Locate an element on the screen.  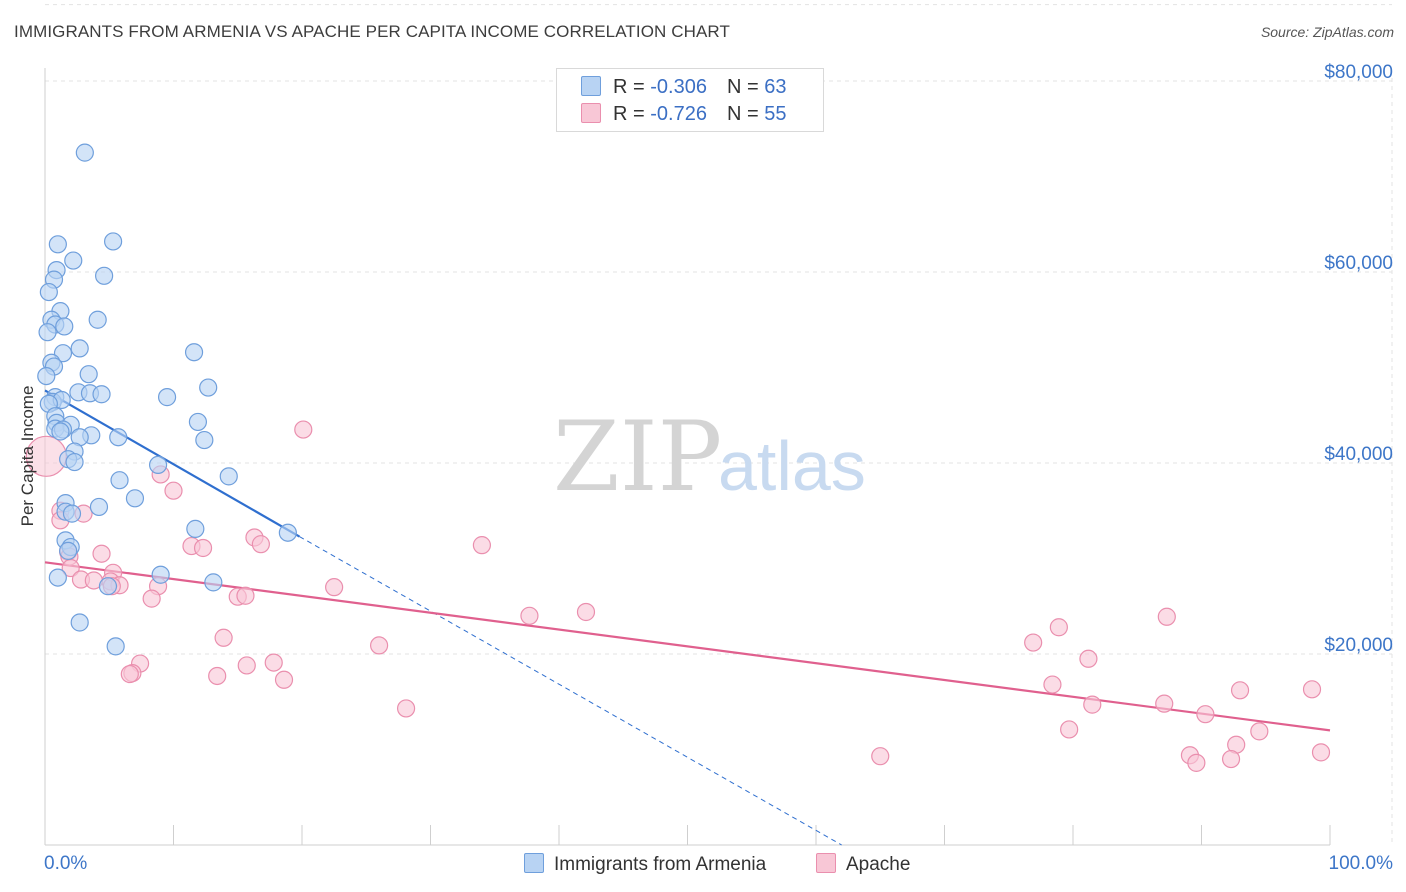
legend-r-value-armenia: -0.306 is located at coordinates (678, 87).